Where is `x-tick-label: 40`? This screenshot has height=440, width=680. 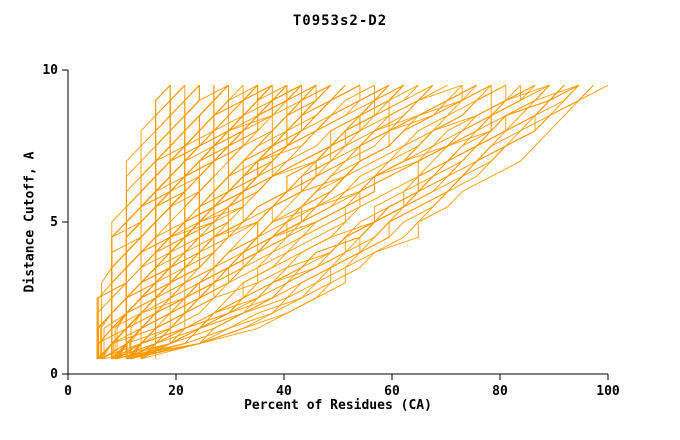 x-tick-label: 40 is located at coordinates (284, 391).